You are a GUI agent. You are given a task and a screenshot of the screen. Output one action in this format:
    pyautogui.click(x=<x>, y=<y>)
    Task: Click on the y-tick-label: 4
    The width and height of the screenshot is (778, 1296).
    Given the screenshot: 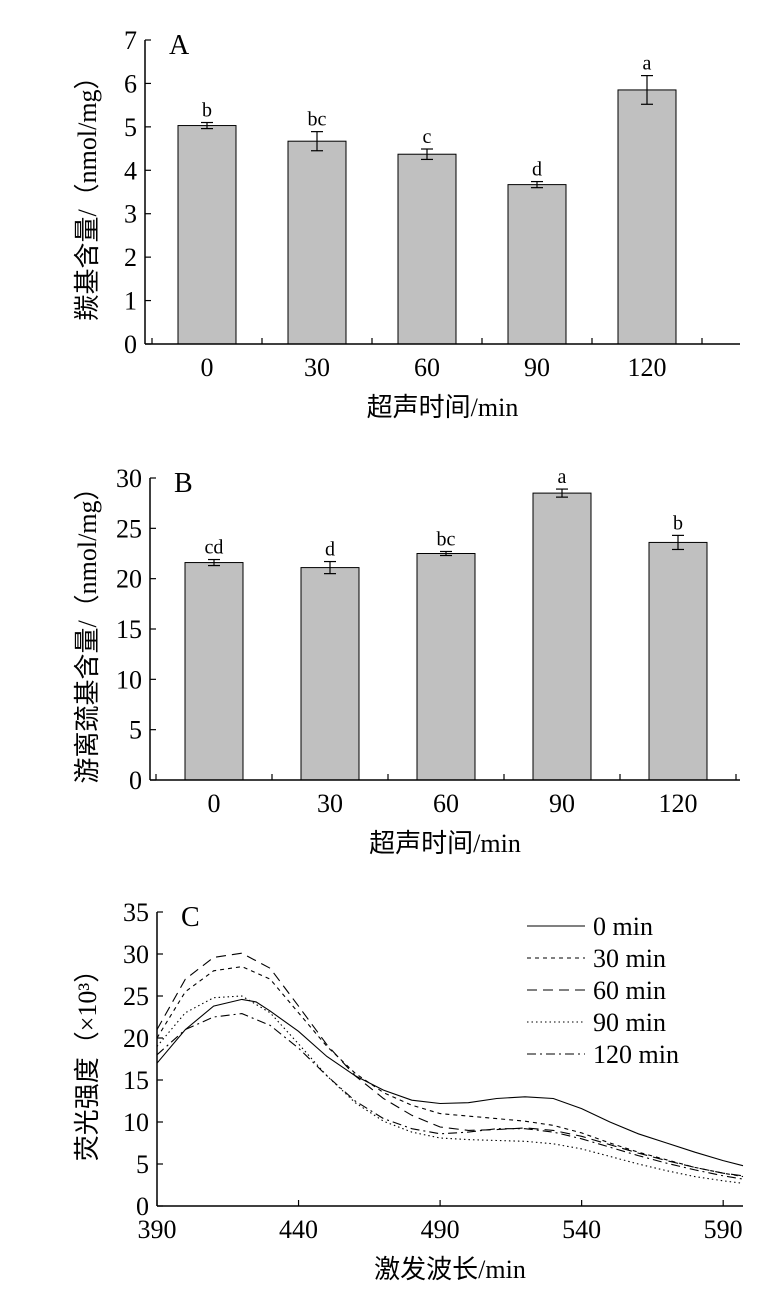 What is the action you would take?
    pyautogui.click(x=130, y=170)
    